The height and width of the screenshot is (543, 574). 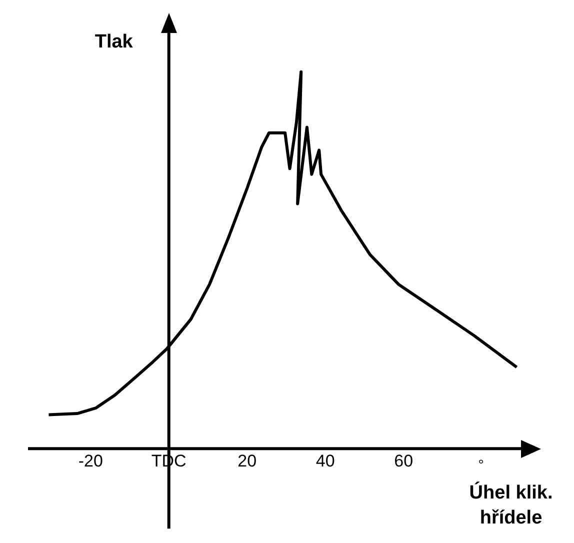 What do you see at coordinates (404, 460) in the screenshot?
I see `x-tick-label: 60` at bounding box center [404, 460].